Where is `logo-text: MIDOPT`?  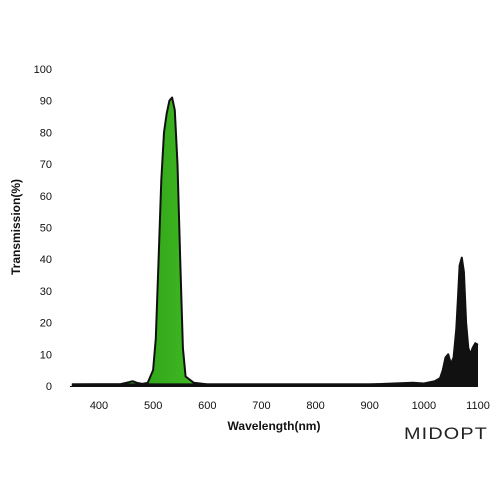
logo-text: MIDOPT is located at coordinates (446, 433).